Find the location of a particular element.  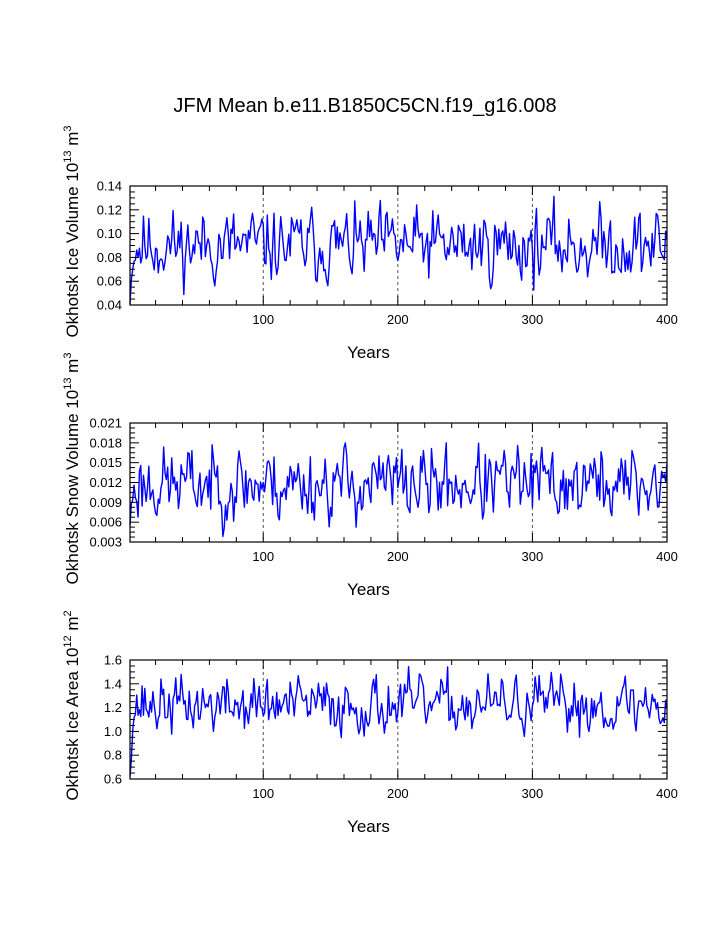

y-tick-label: 1.6 is located at coordinates (113, 660).